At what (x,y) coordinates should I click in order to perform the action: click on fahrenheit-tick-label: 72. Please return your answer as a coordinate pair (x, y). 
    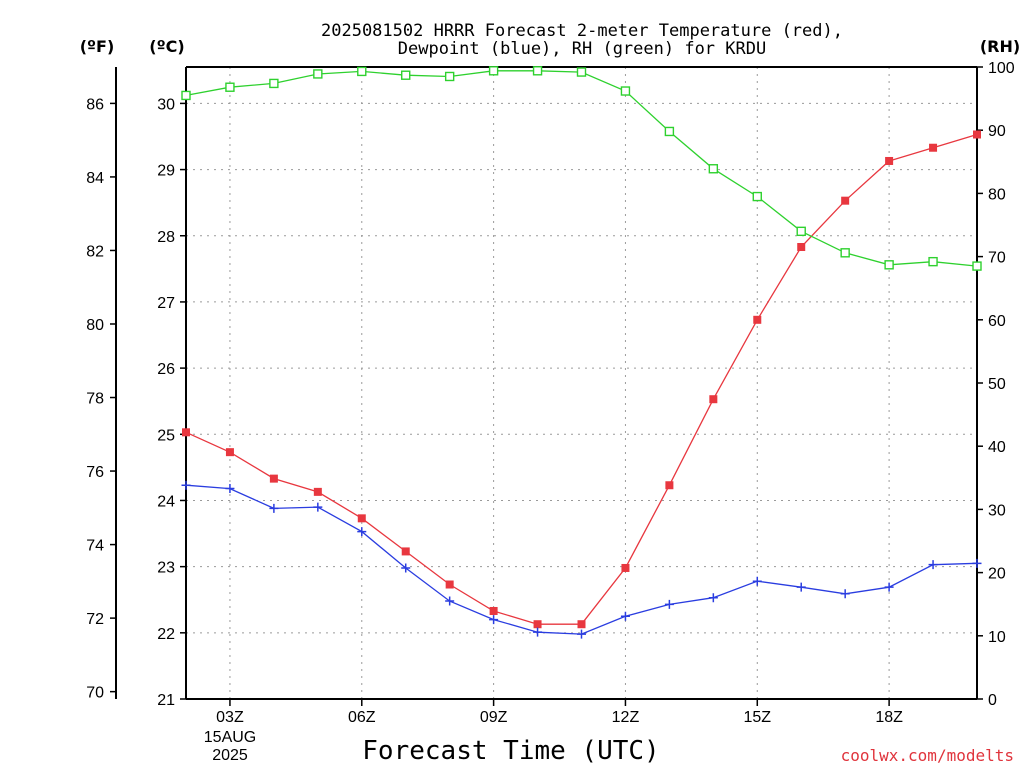
    Looking at the image, I should click on (95, 619).